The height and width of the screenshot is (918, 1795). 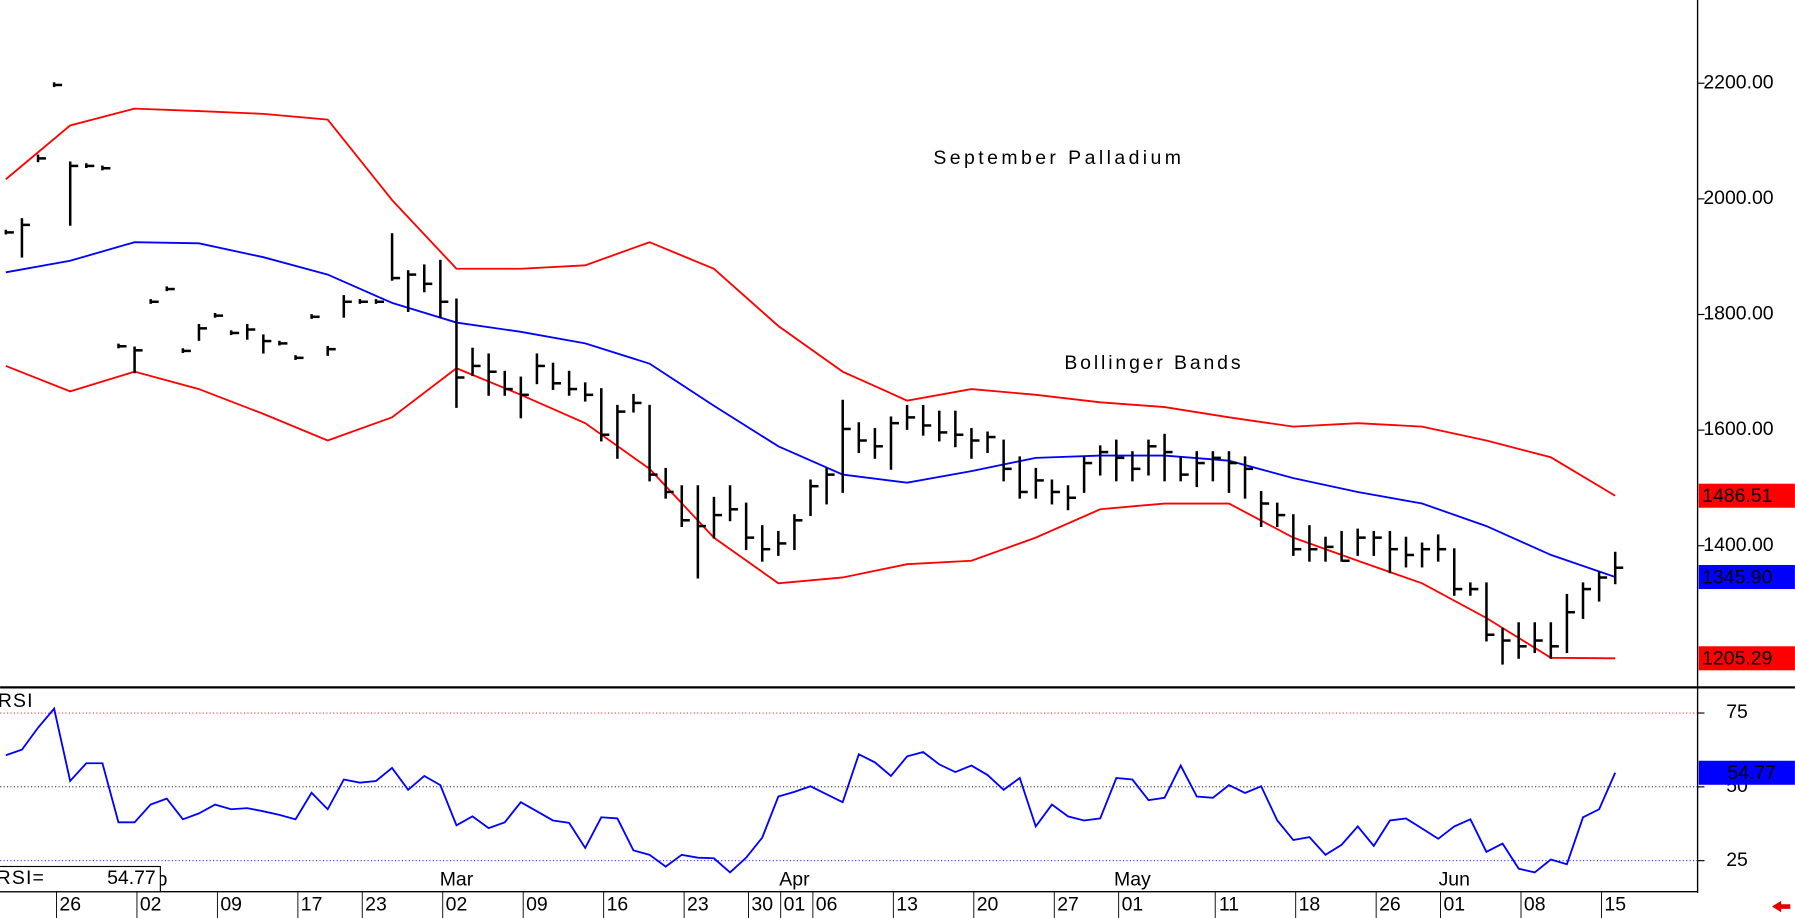 I want to click on series-name: RSI, so click(x=17, y=701).